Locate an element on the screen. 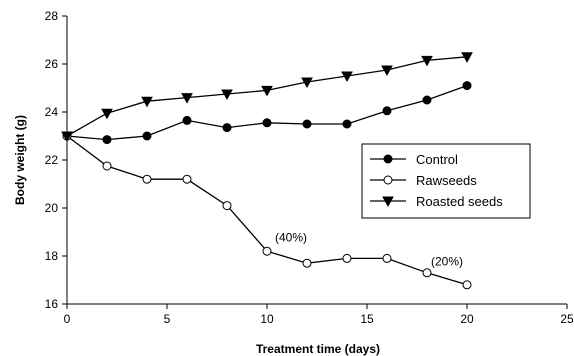 The image size is (574, 356). legend: Control Rawseeds Roasted seeds is located at coordinates (446, 181).